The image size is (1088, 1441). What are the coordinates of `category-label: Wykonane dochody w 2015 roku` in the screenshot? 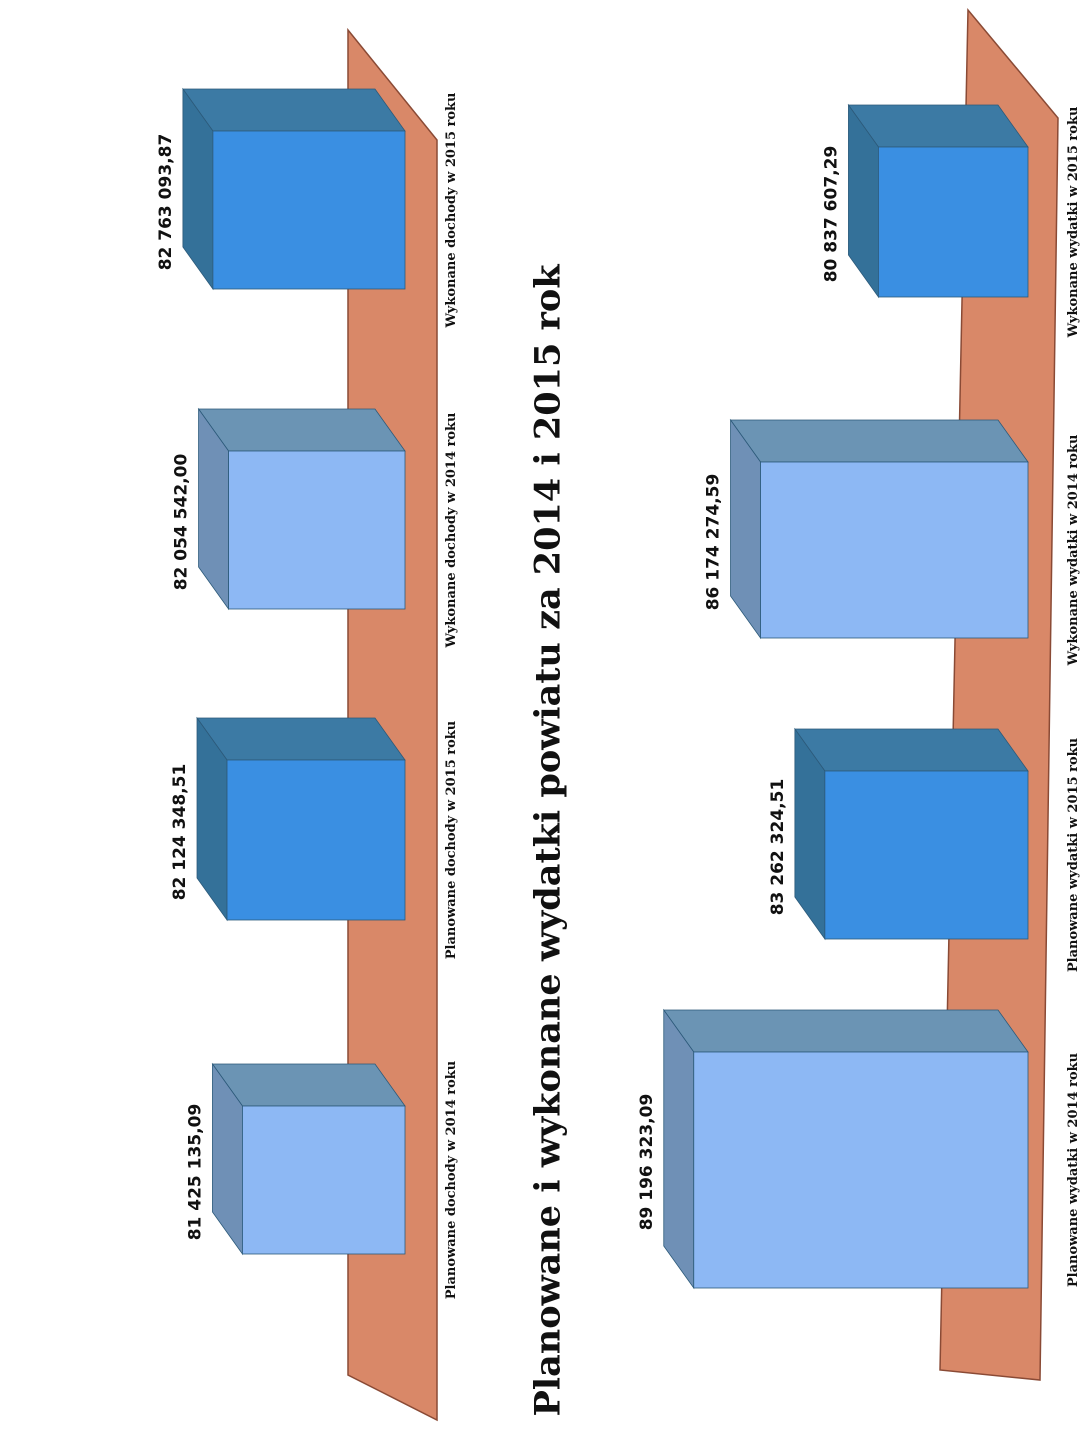 It's located at (451, 210).